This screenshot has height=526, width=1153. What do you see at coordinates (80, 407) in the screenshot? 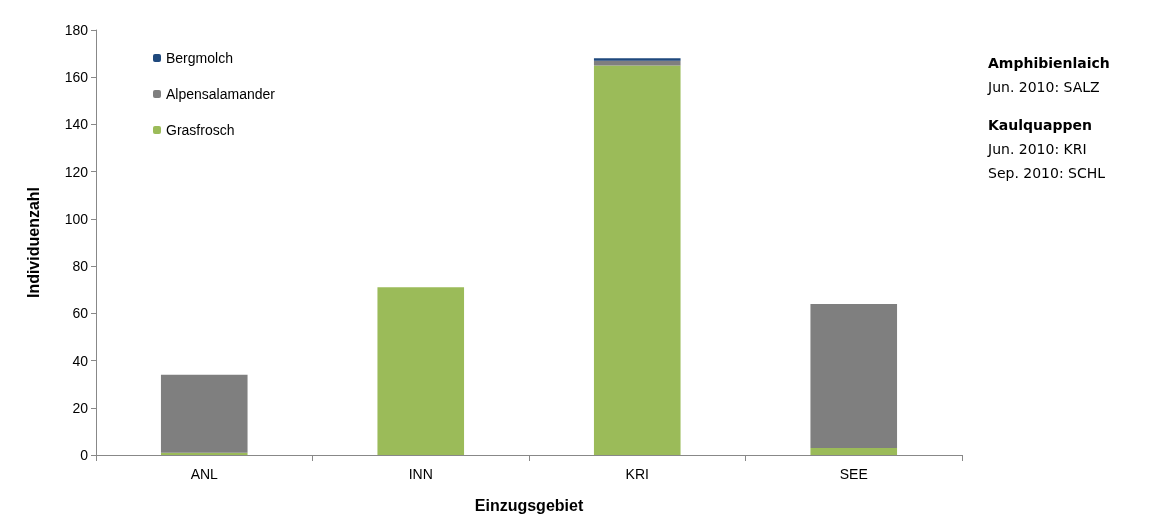
I see `y-tick-label: 20` at bounding box center [80, 407].